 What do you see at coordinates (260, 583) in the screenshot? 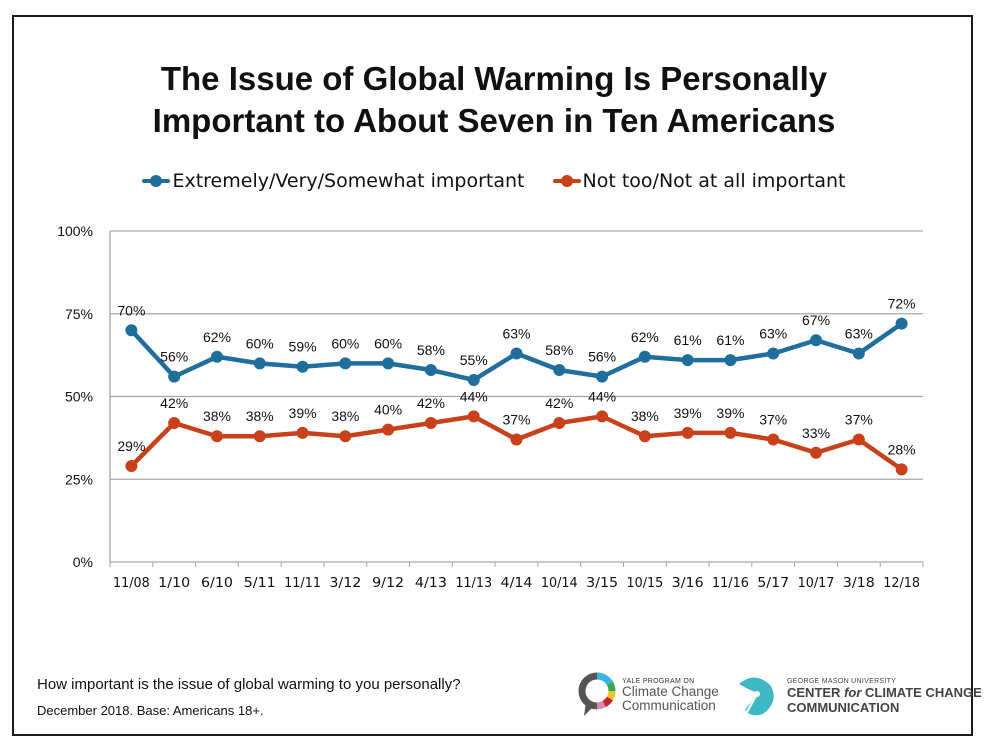
I see `x-tick-label: 5/11` at bounding box center [260, 583].